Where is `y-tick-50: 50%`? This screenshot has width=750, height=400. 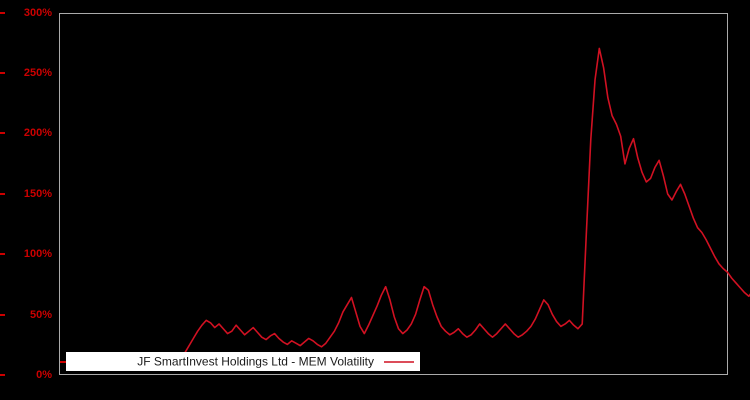 y-tick-50: 50% is located at coordinates (41, 315).